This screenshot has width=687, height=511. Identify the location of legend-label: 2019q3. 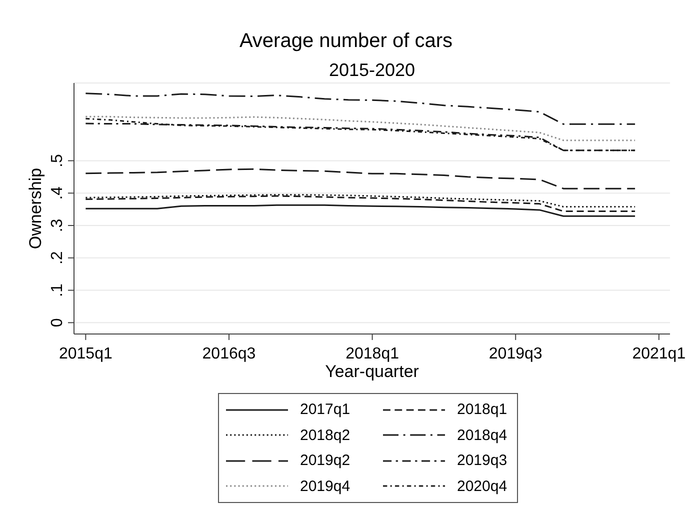
(482, 461).